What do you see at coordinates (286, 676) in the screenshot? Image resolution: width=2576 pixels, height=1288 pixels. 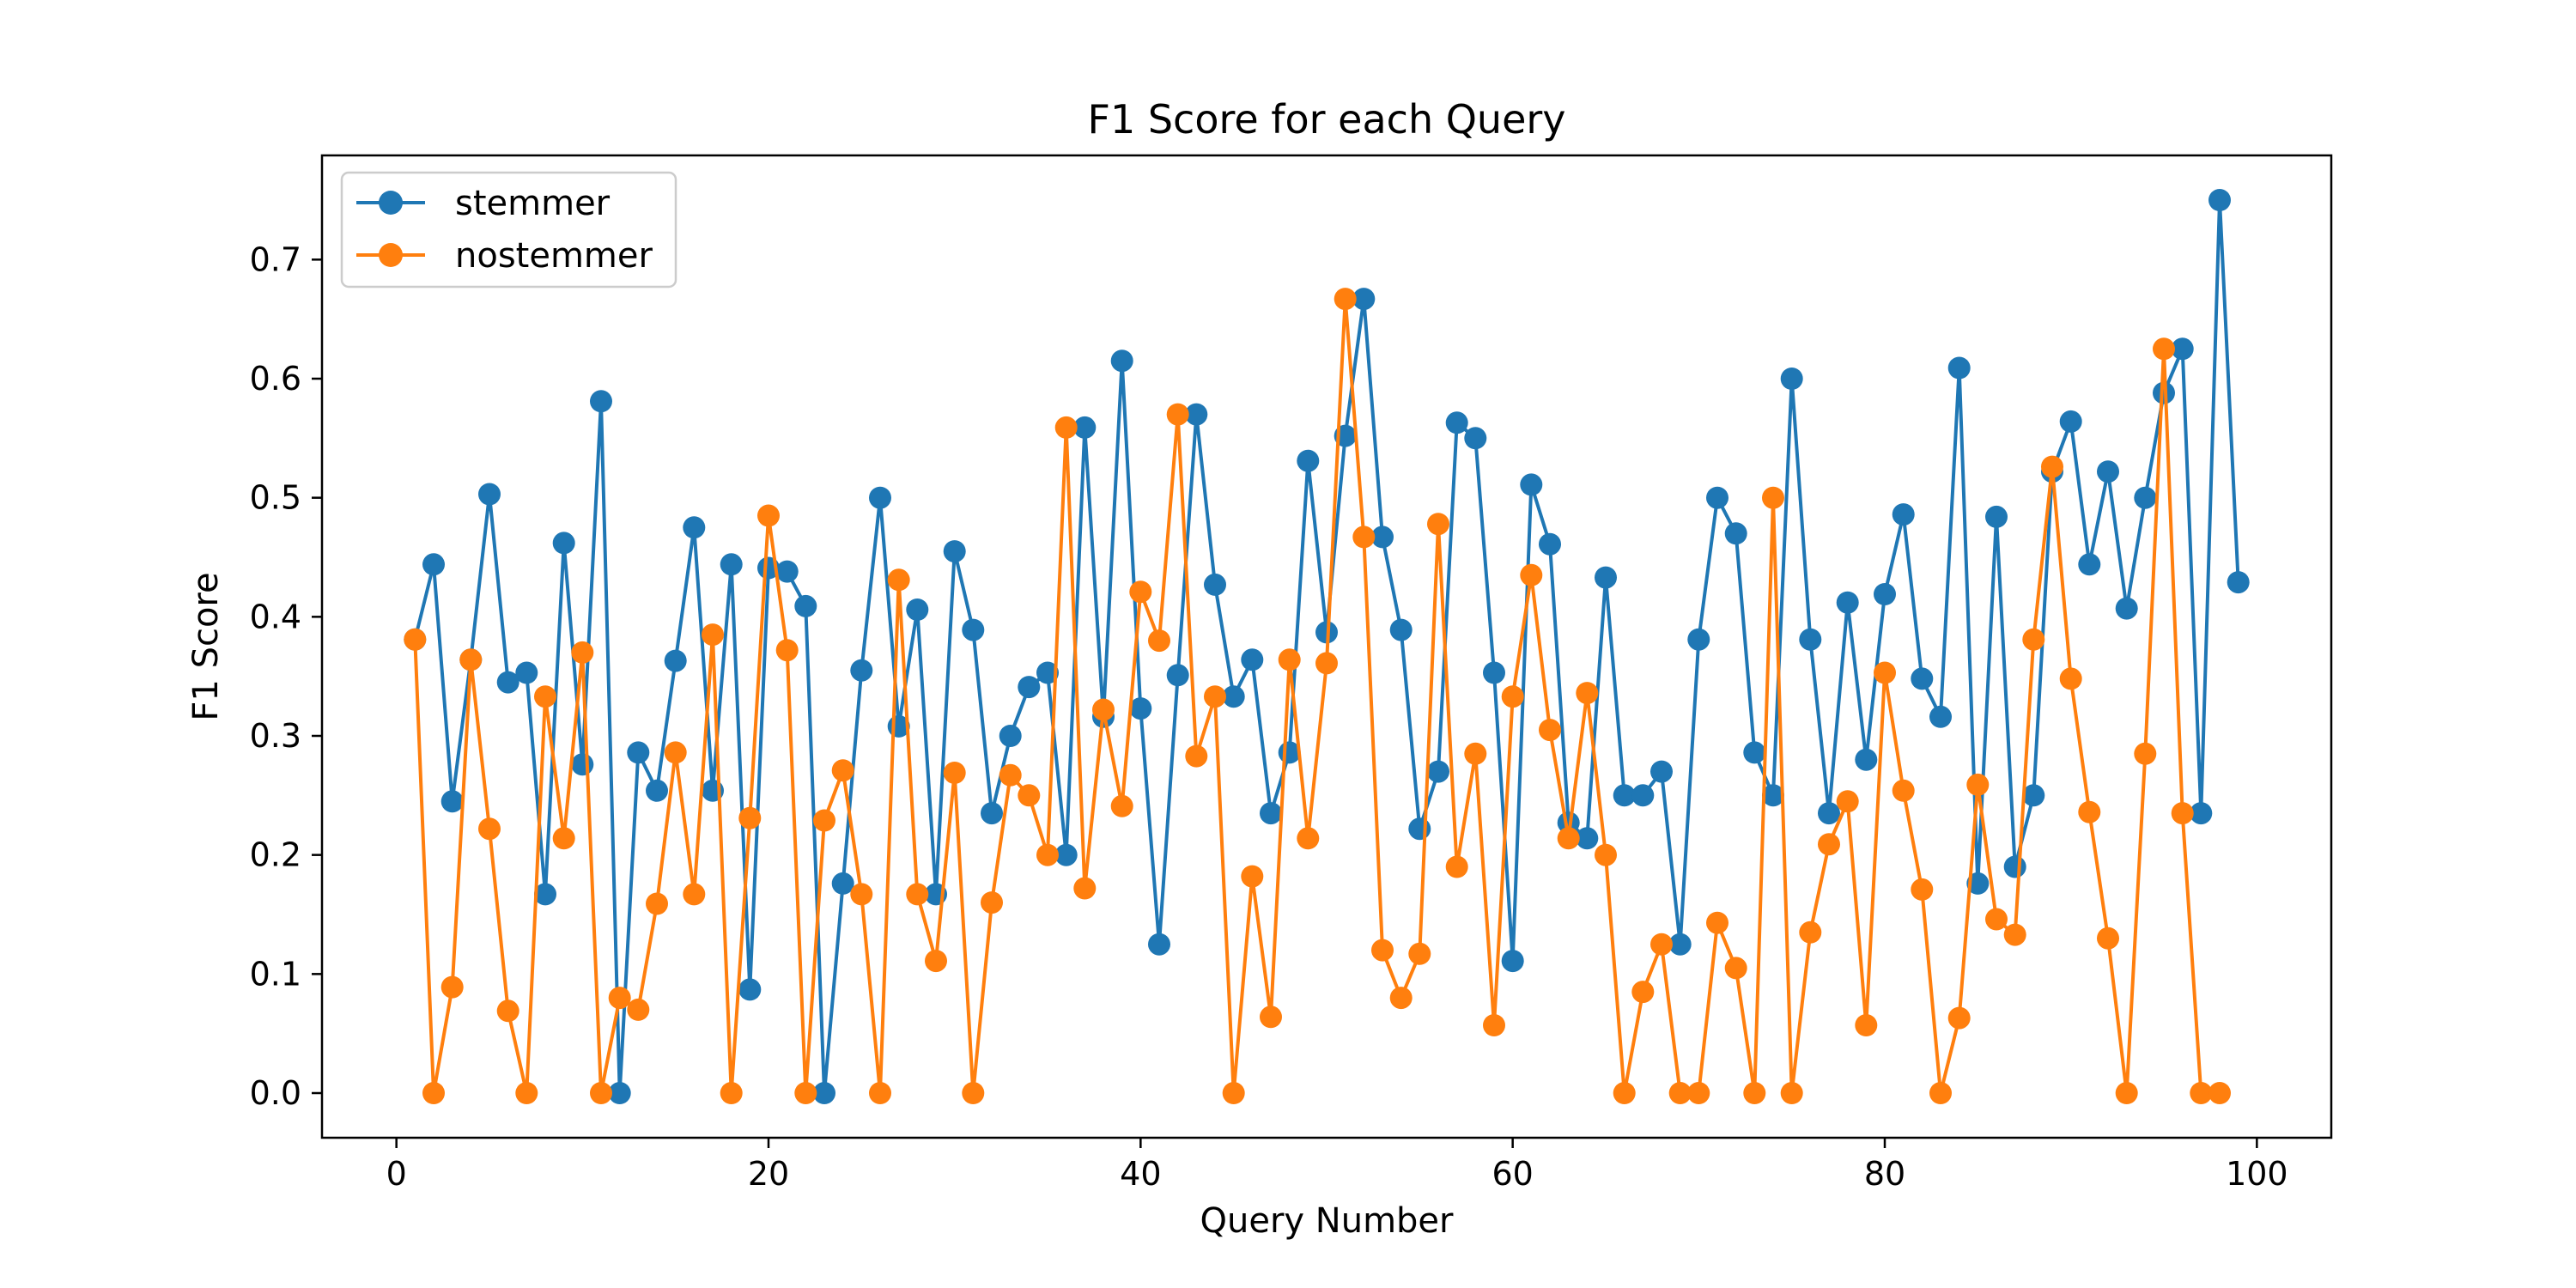 I see `y-axis: 0.0 0.1 0.2 0.3 0.4 0.5 0.6 0.7` at bounding box center [286, 676].